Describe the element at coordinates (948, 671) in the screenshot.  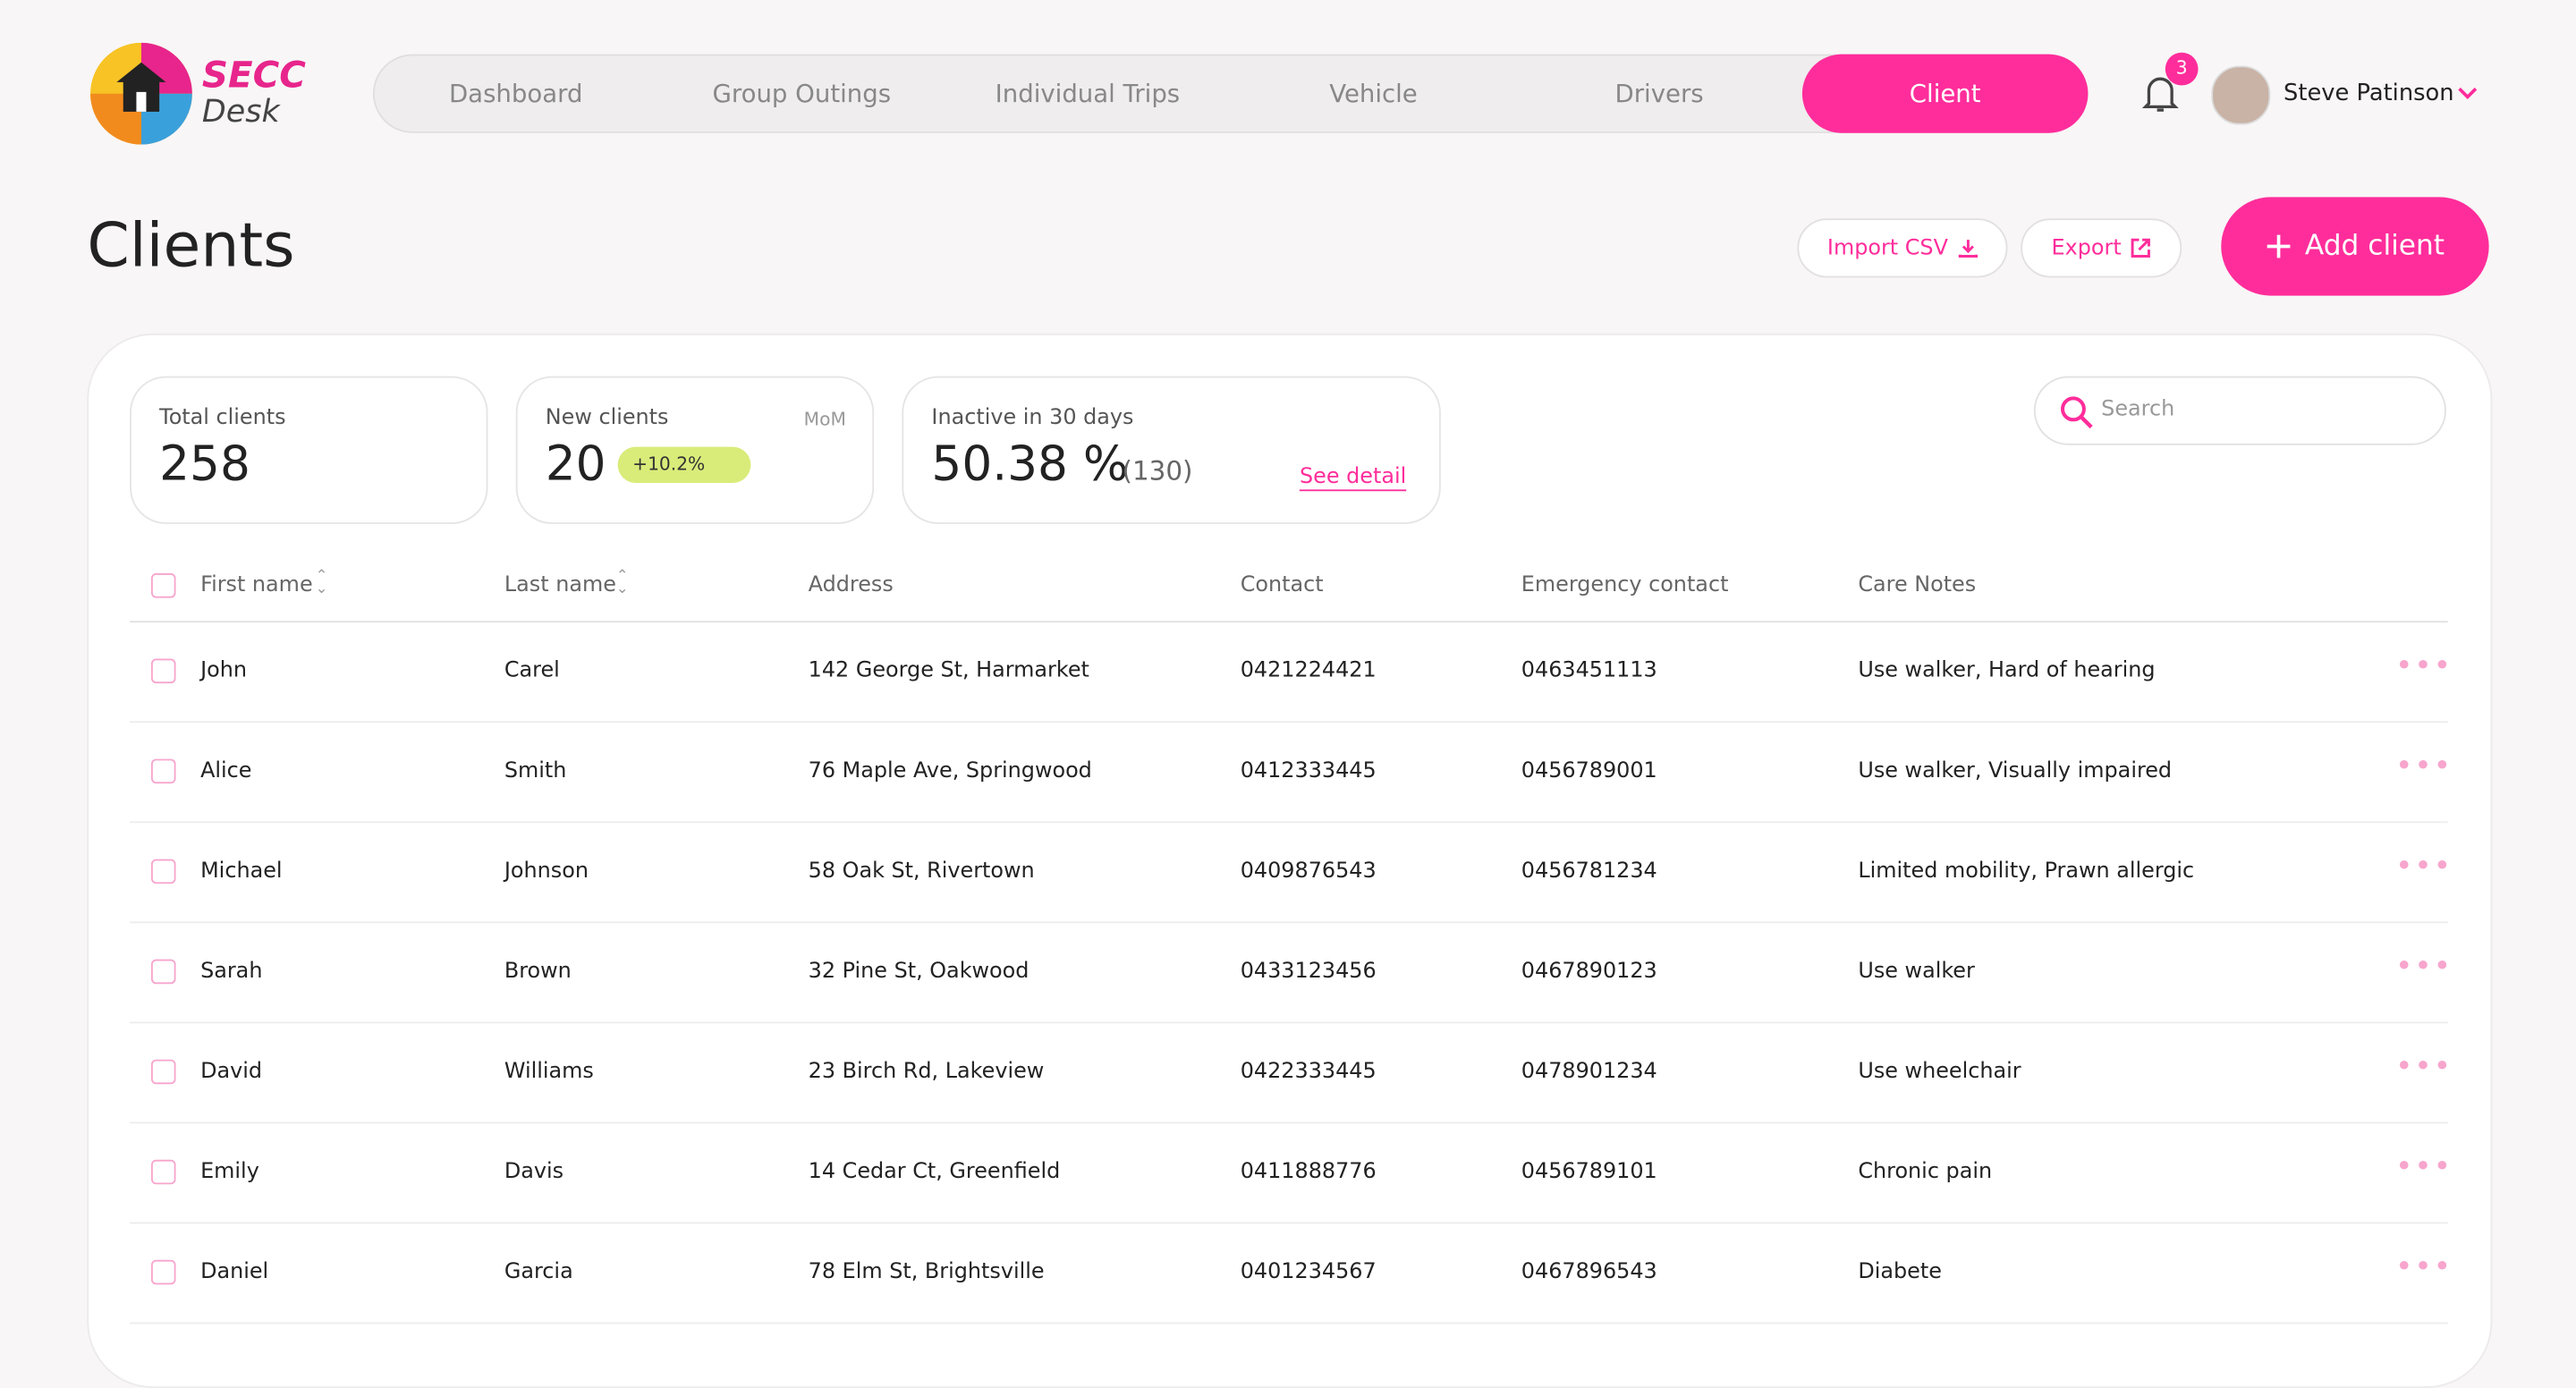
I see `table-cell: 142 George St, Harmarket` at that location.